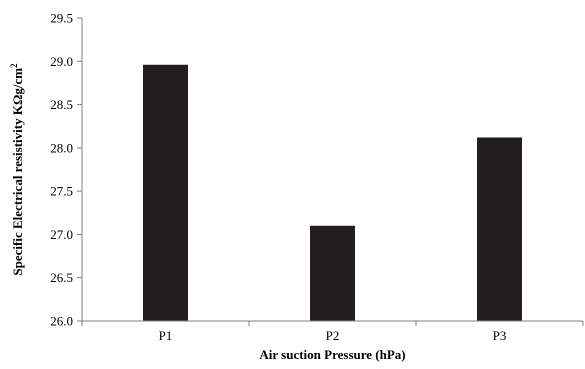  I want to click on y-axis-title-superscript: 2, so click(14, 65).